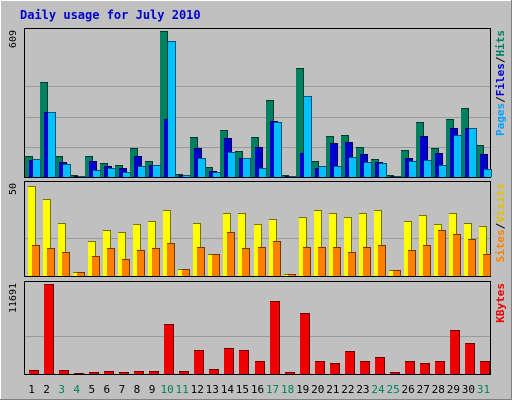 The width and height of the screenshot is (512, 400). Describe the element at coordinates (500, 303) in the screenshot. I see `panel-kbytes-legend-label: KBytes` at that location.